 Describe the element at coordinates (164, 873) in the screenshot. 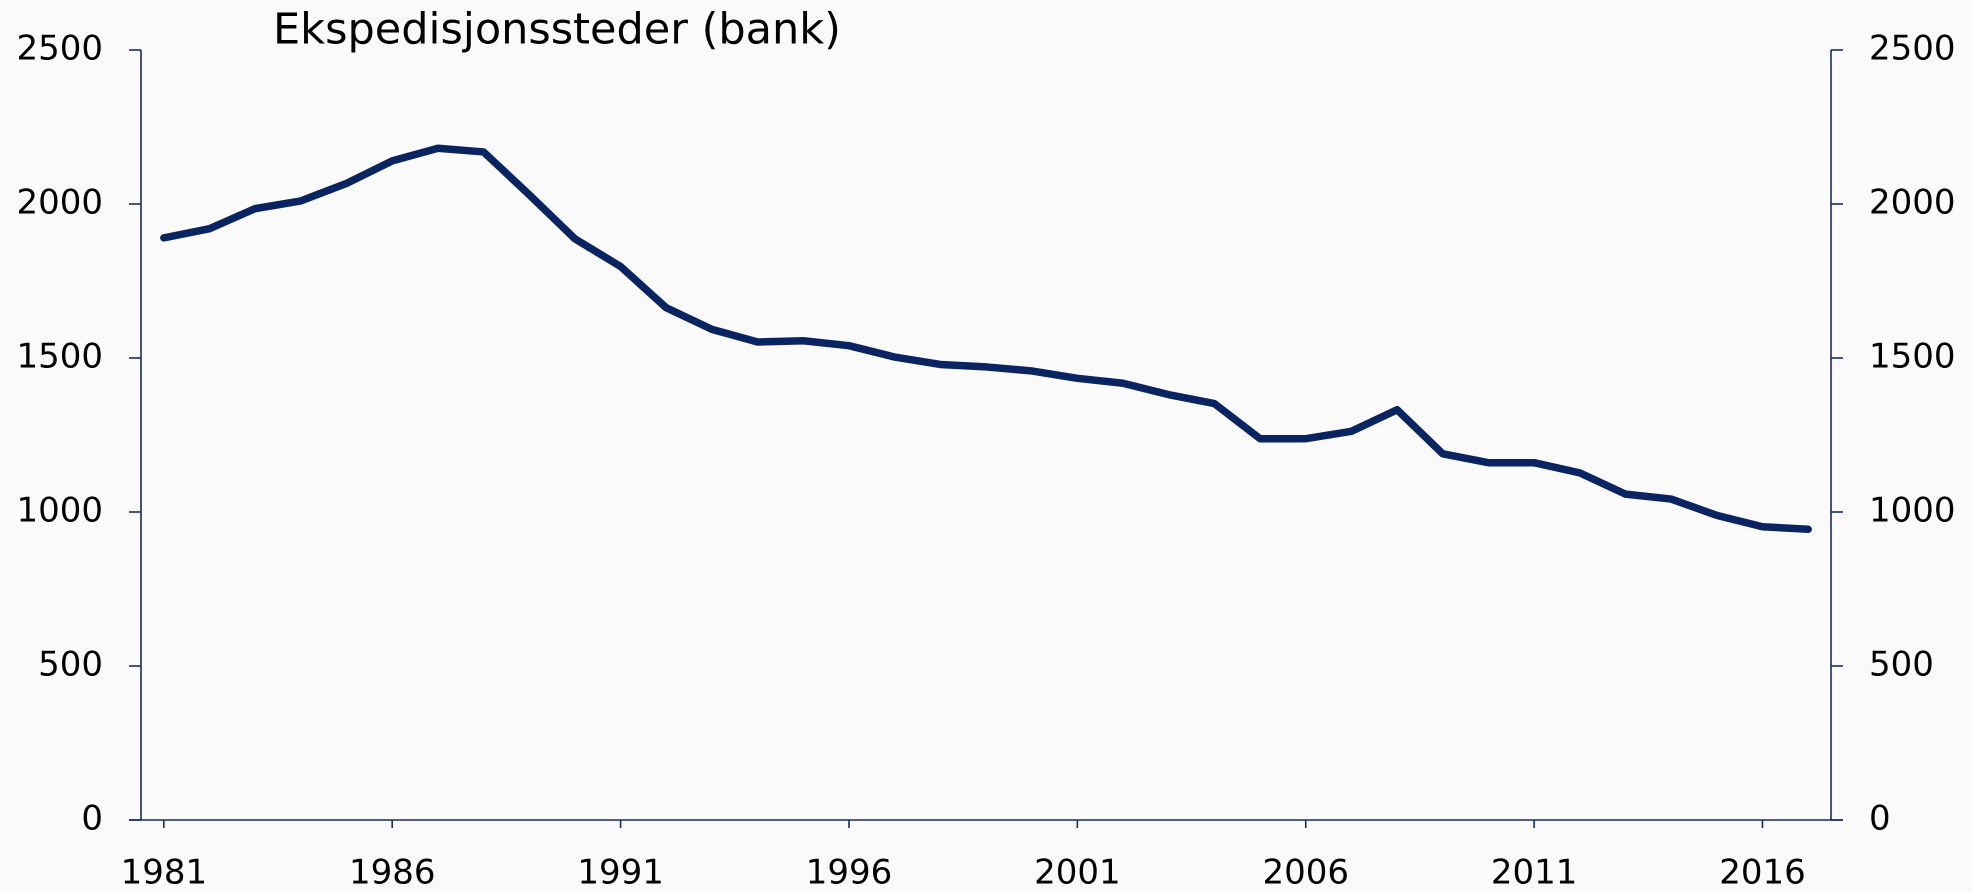

I see `x-tick-label: 1981` at that location.